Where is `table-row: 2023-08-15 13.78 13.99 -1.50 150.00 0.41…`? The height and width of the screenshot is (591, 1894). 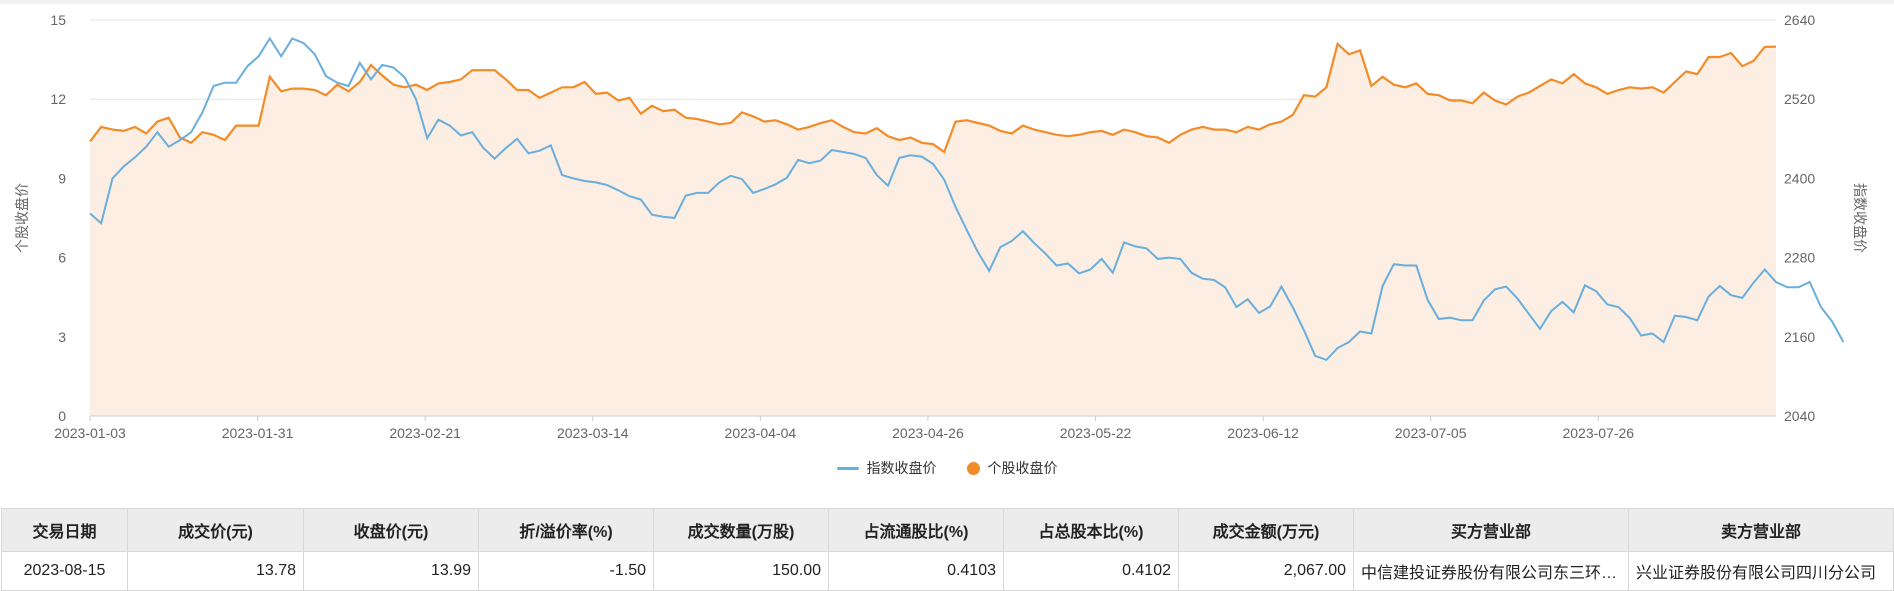 table-row: 2023-08-15 13.78 13.99 -1.50 150.00 0.41… is located at coordinates (947, 571).